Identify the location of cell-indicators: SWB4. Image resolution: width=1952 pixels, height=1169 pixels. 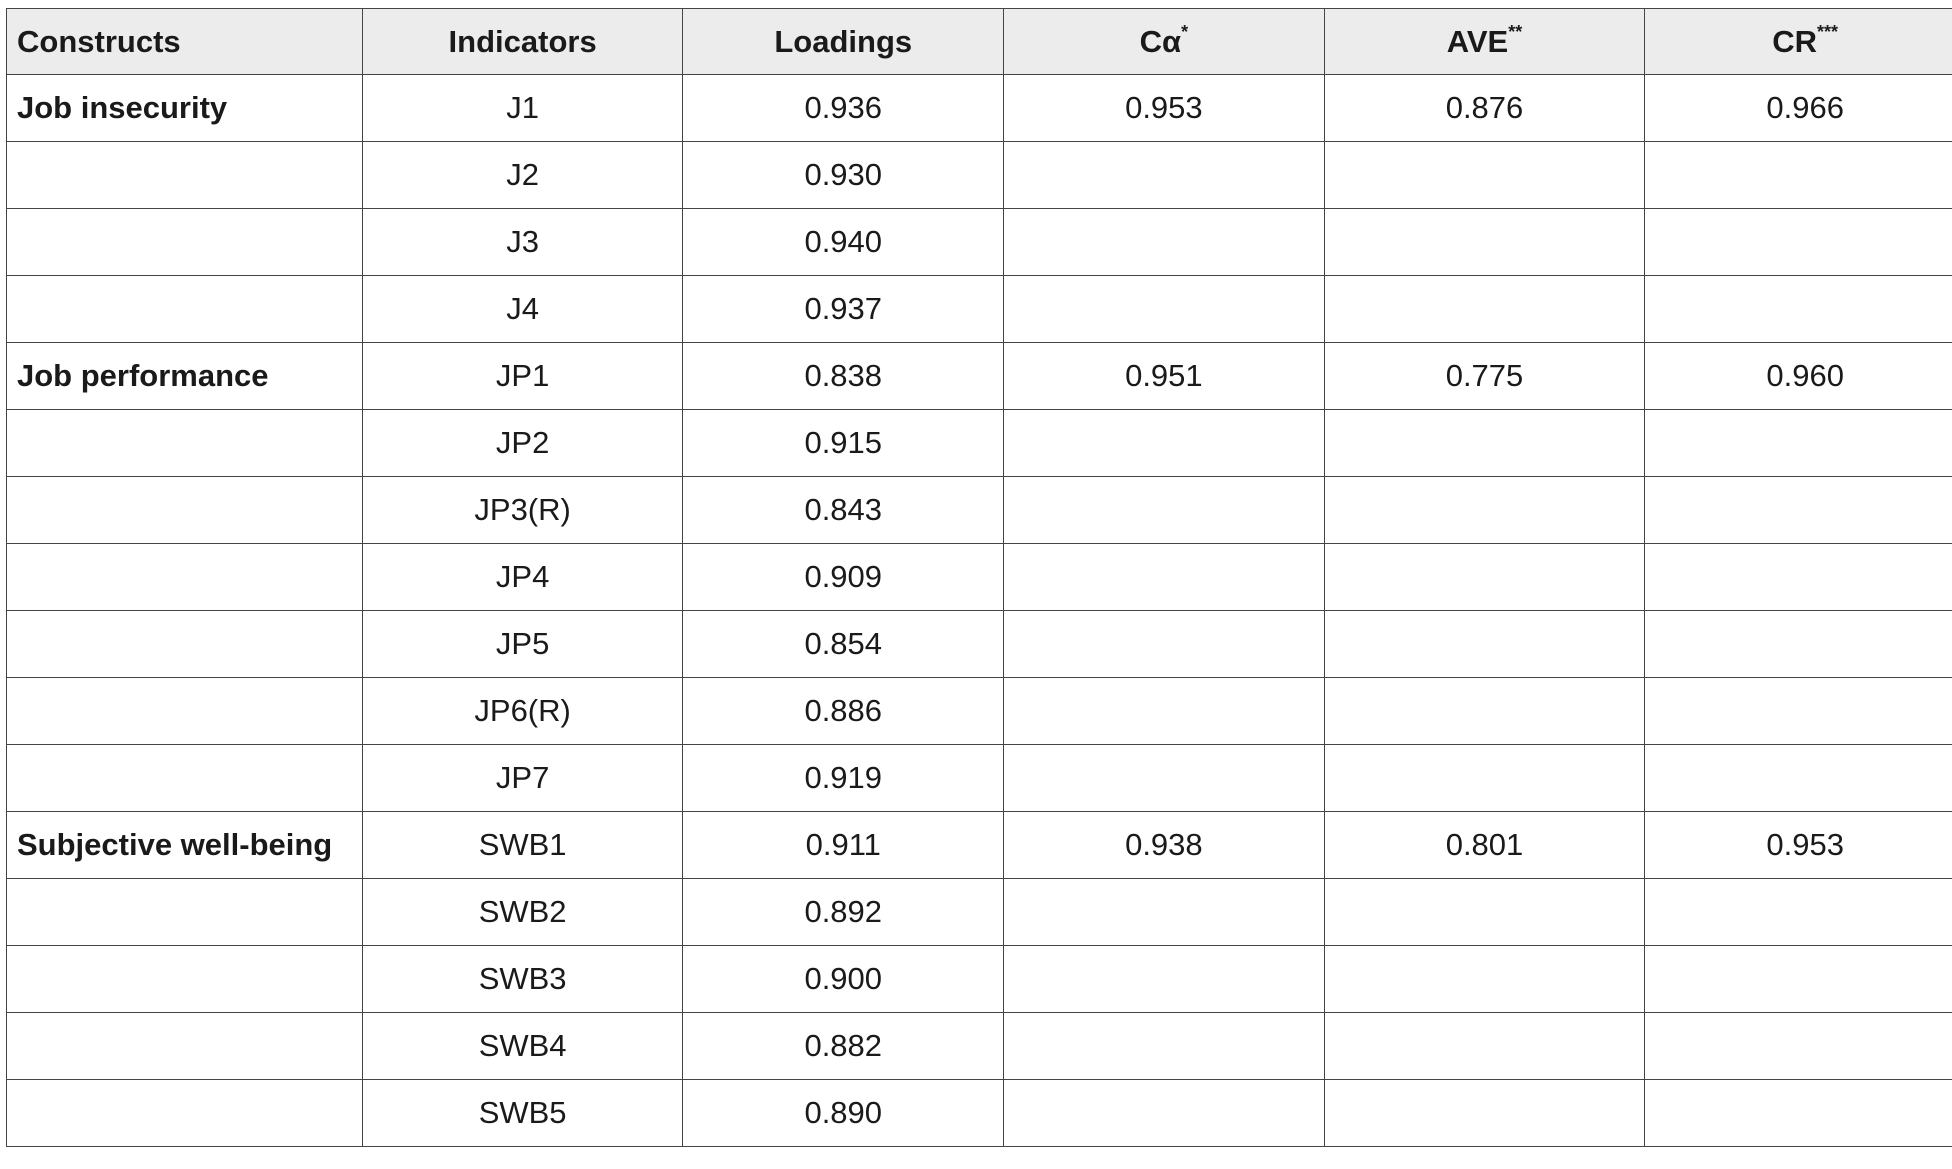
(522, 1046).